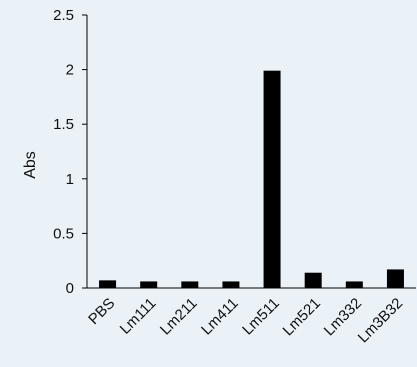 The image size is (417, 367). What do you see at coordinates (63, 124) in the screenshot?
I see `y-tick-label: 1.5` at bounding box center [63, 124].